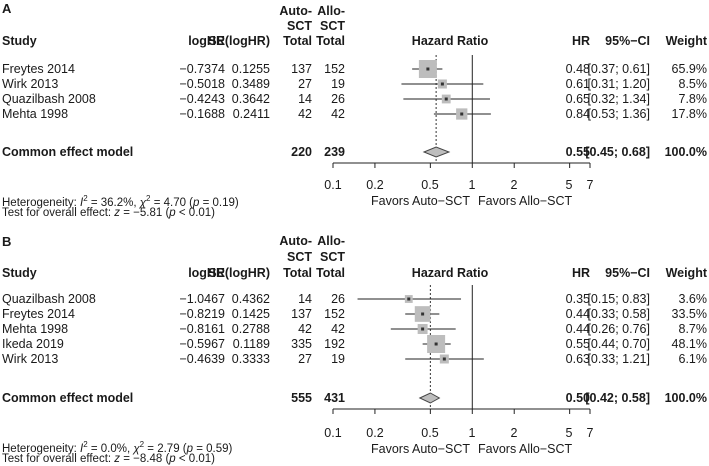  Describe the element at coordinates (338, 299) in the screenshot. I see `study-allo-total: 26` at that location.